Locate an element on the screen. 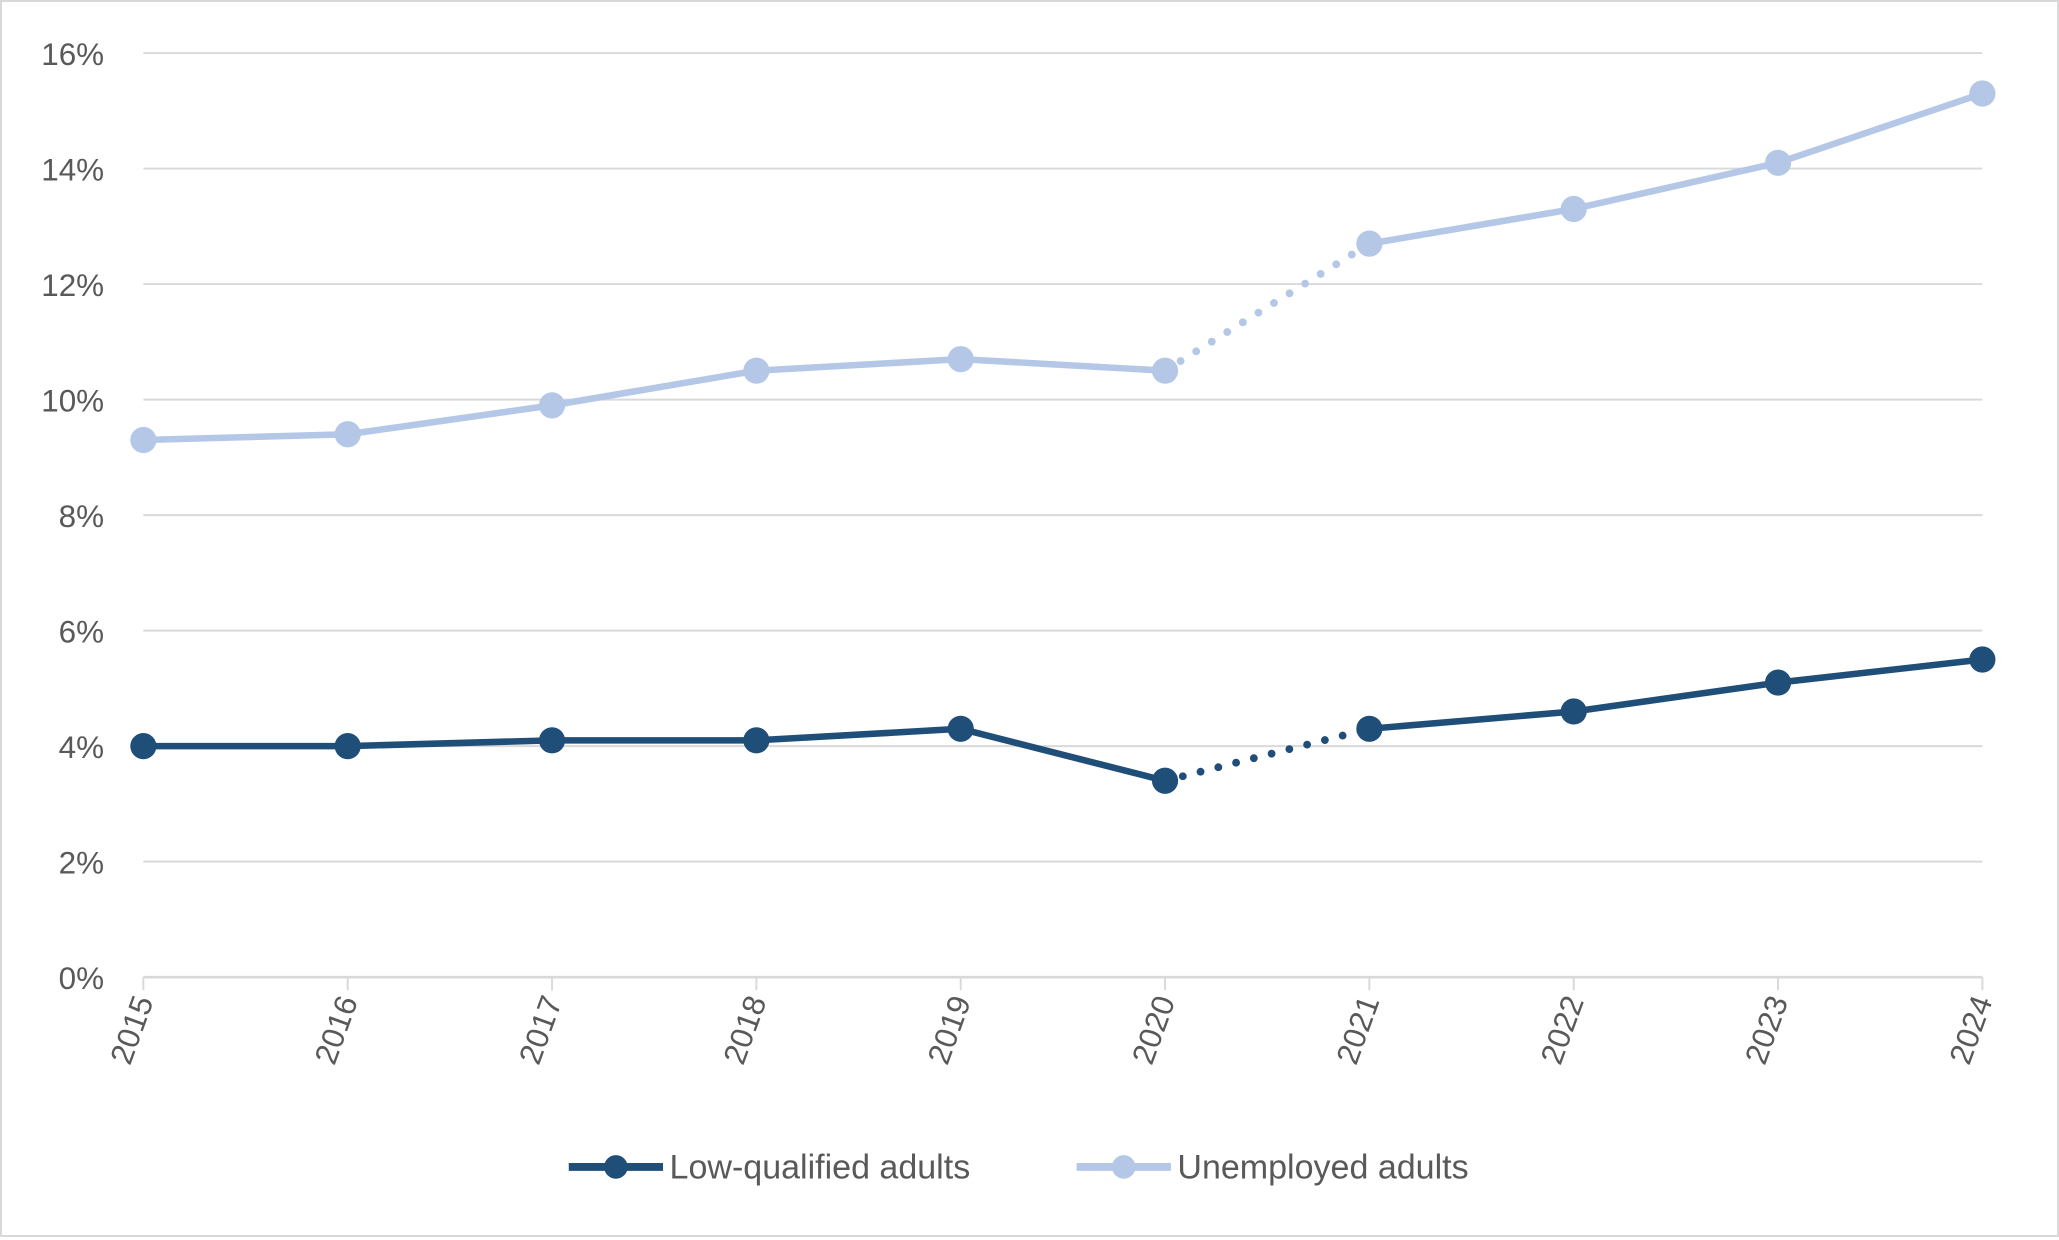 This screenshot has height=1240, width=2059. y-tick-label: 6% is located at coordinates (81, 631).